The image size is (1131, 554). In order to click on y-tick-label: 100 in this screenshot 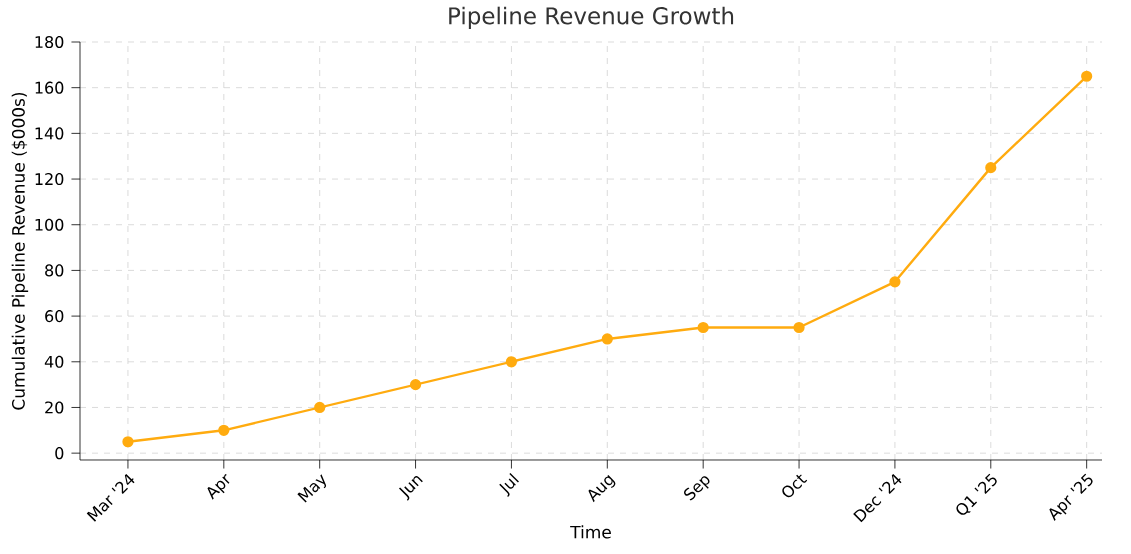, I will do `click(49, 224)`.